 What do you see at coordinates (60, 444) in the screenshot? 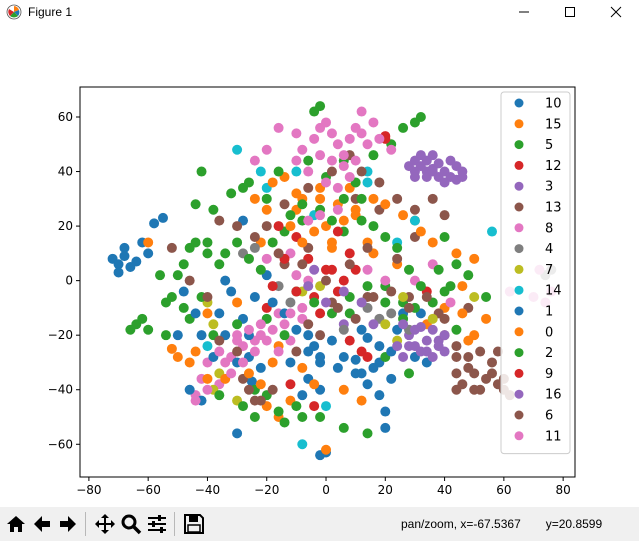
I see `y-tick-label: −60` at bounding box center [60, 444].